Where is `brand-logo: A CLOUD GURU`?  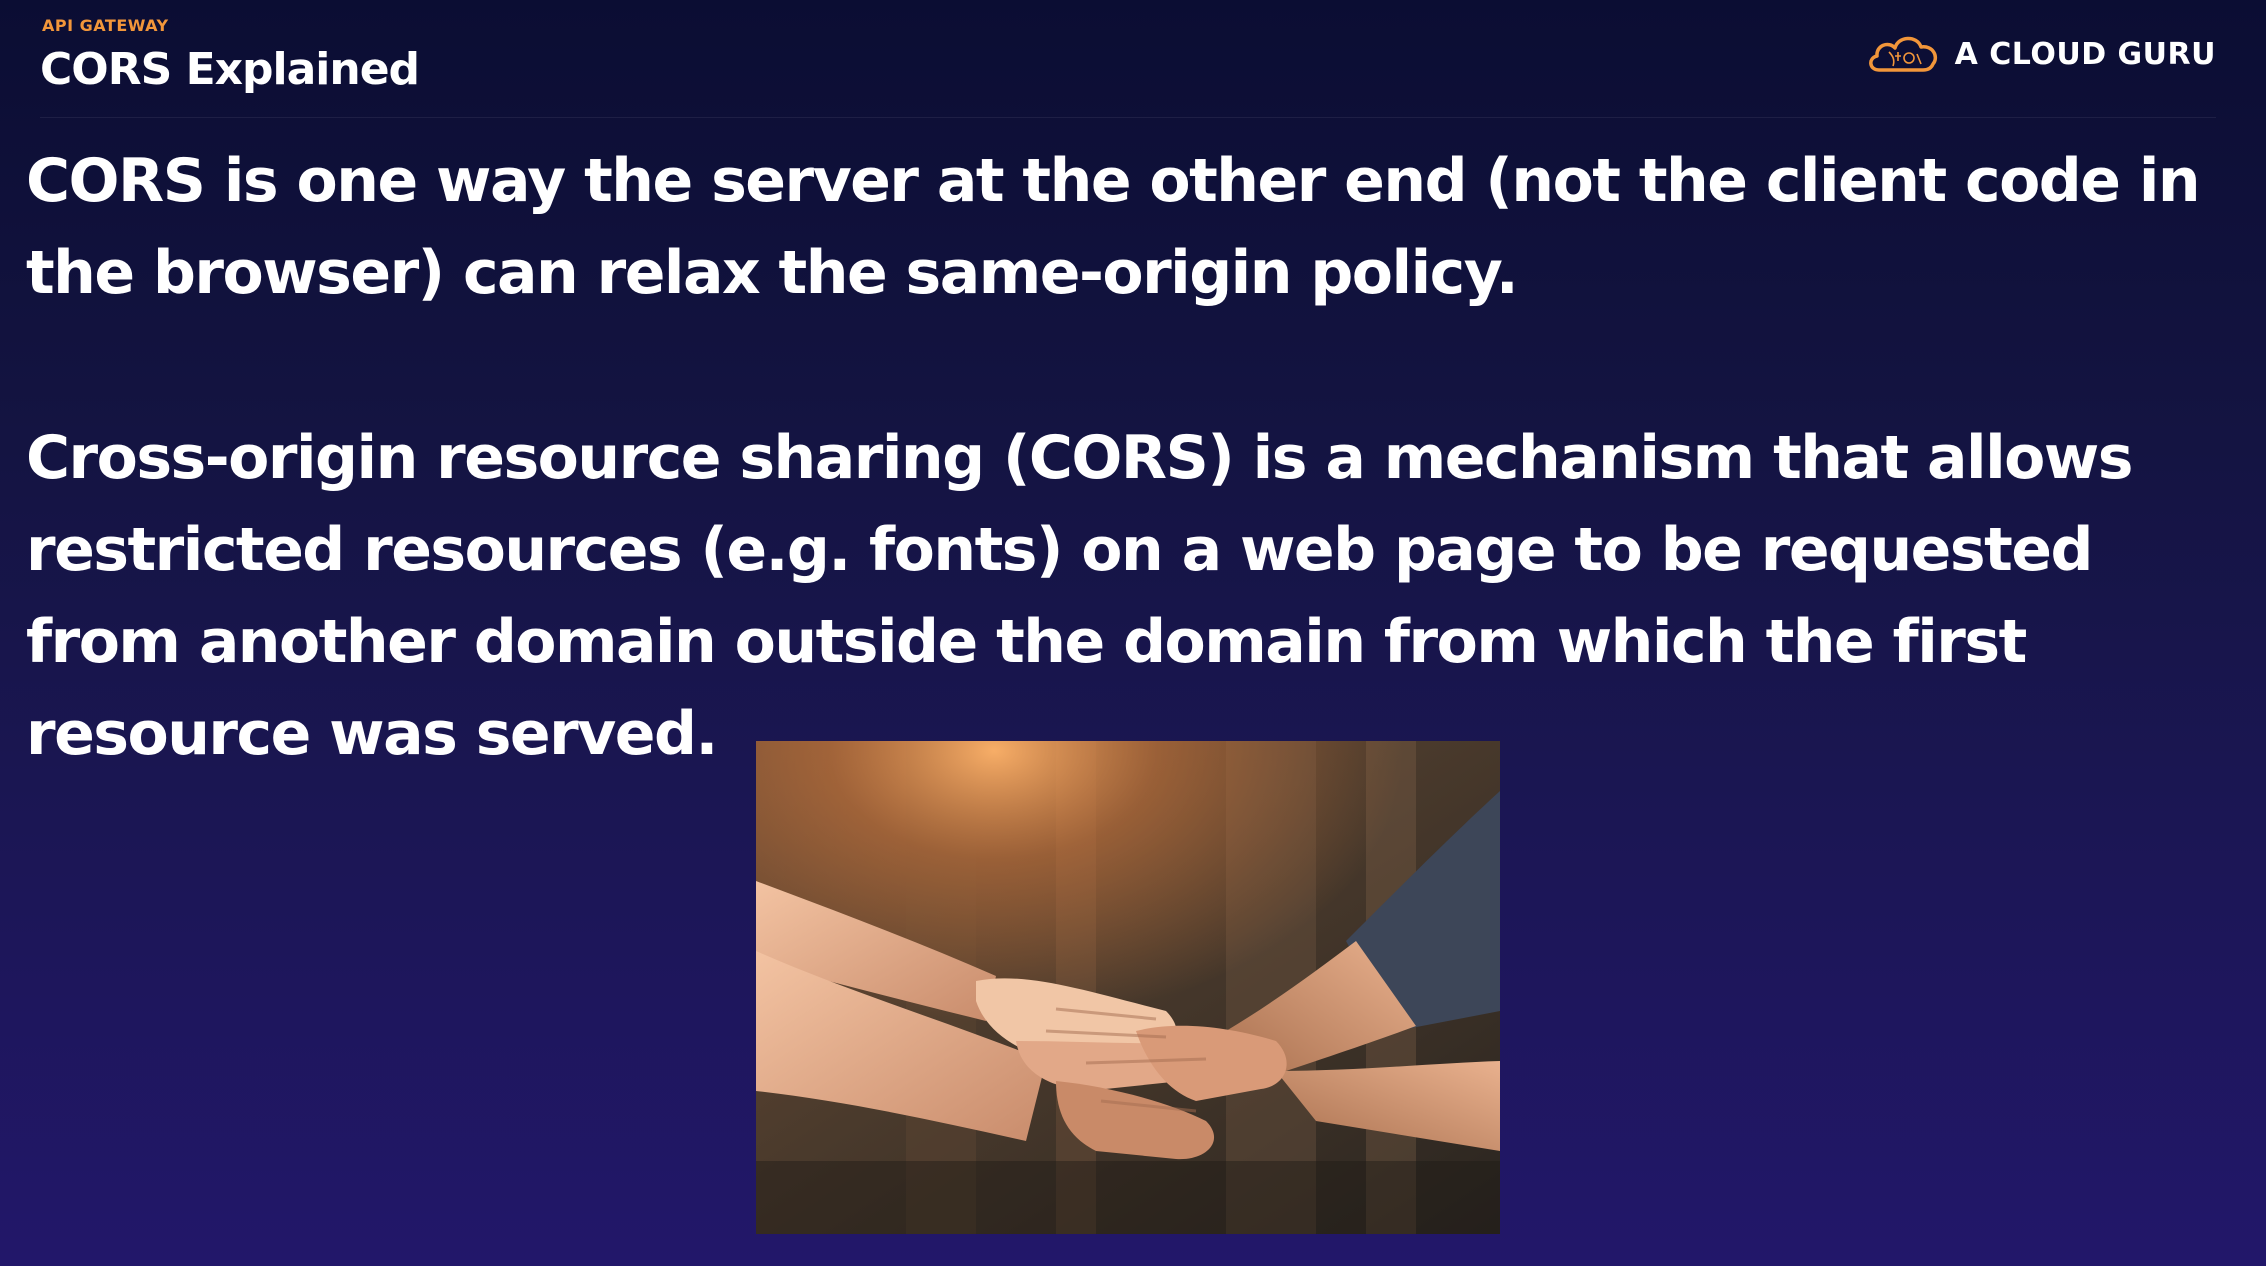
brand-logo: A CLOUD GURU is located at coordinates (2040, 54).